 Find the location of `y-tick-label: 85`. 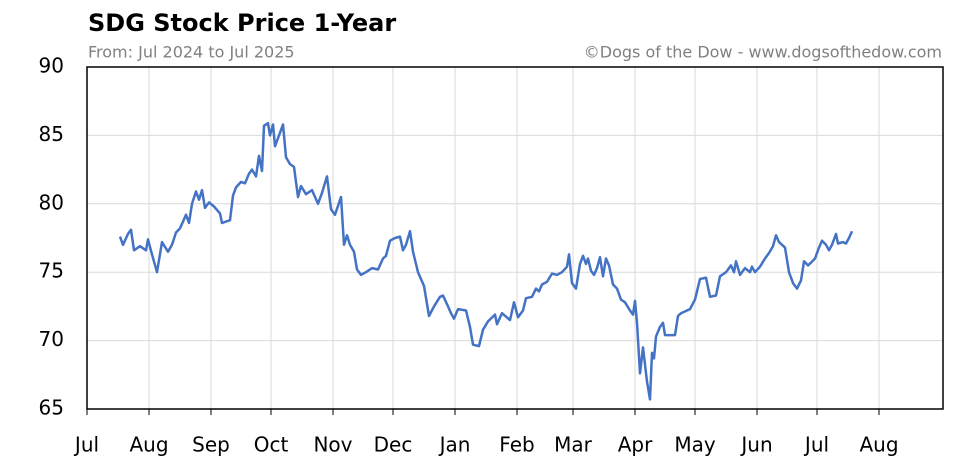

y-tick-label: 85 is located at coordinates (51, 134).